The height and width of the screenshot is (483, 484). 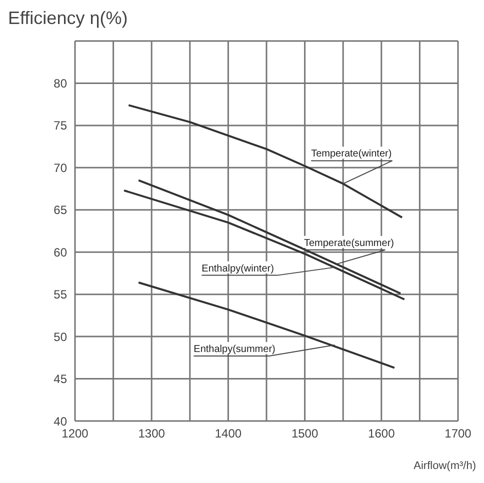 What do you see at coordinates (61, 337) in the screenshot?
I see `y-tick-label: 50` at bounding box center [61, 337].